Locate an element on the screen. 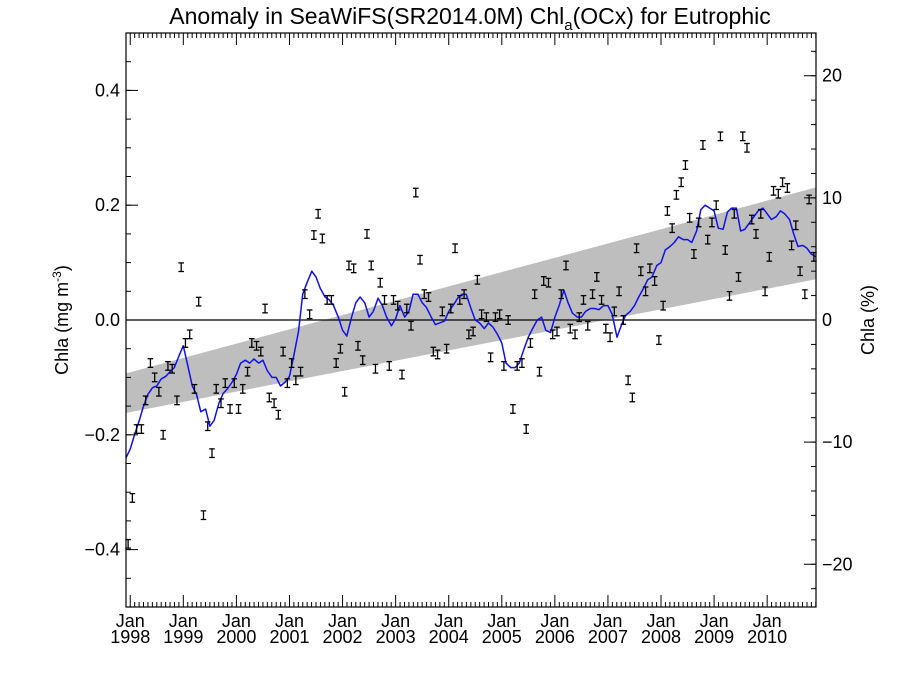 Image resolution: width=900 pixels, height=675 pixels. x-tick-label-year: 2007 is located at coordinates (608, 637).